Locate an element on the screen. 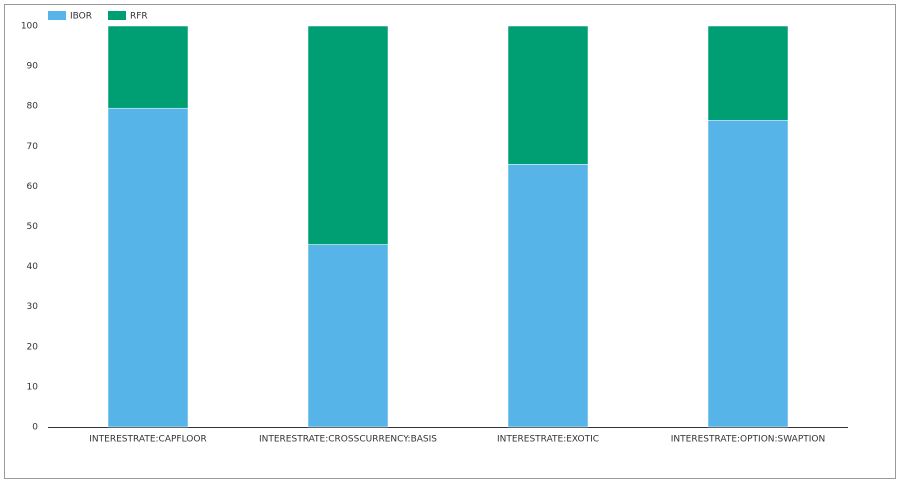 The width and height of the screenshot is (900, 483). x-tick-label: INTERESTRATE:EXOTIC is located at coordinates (548, 440).